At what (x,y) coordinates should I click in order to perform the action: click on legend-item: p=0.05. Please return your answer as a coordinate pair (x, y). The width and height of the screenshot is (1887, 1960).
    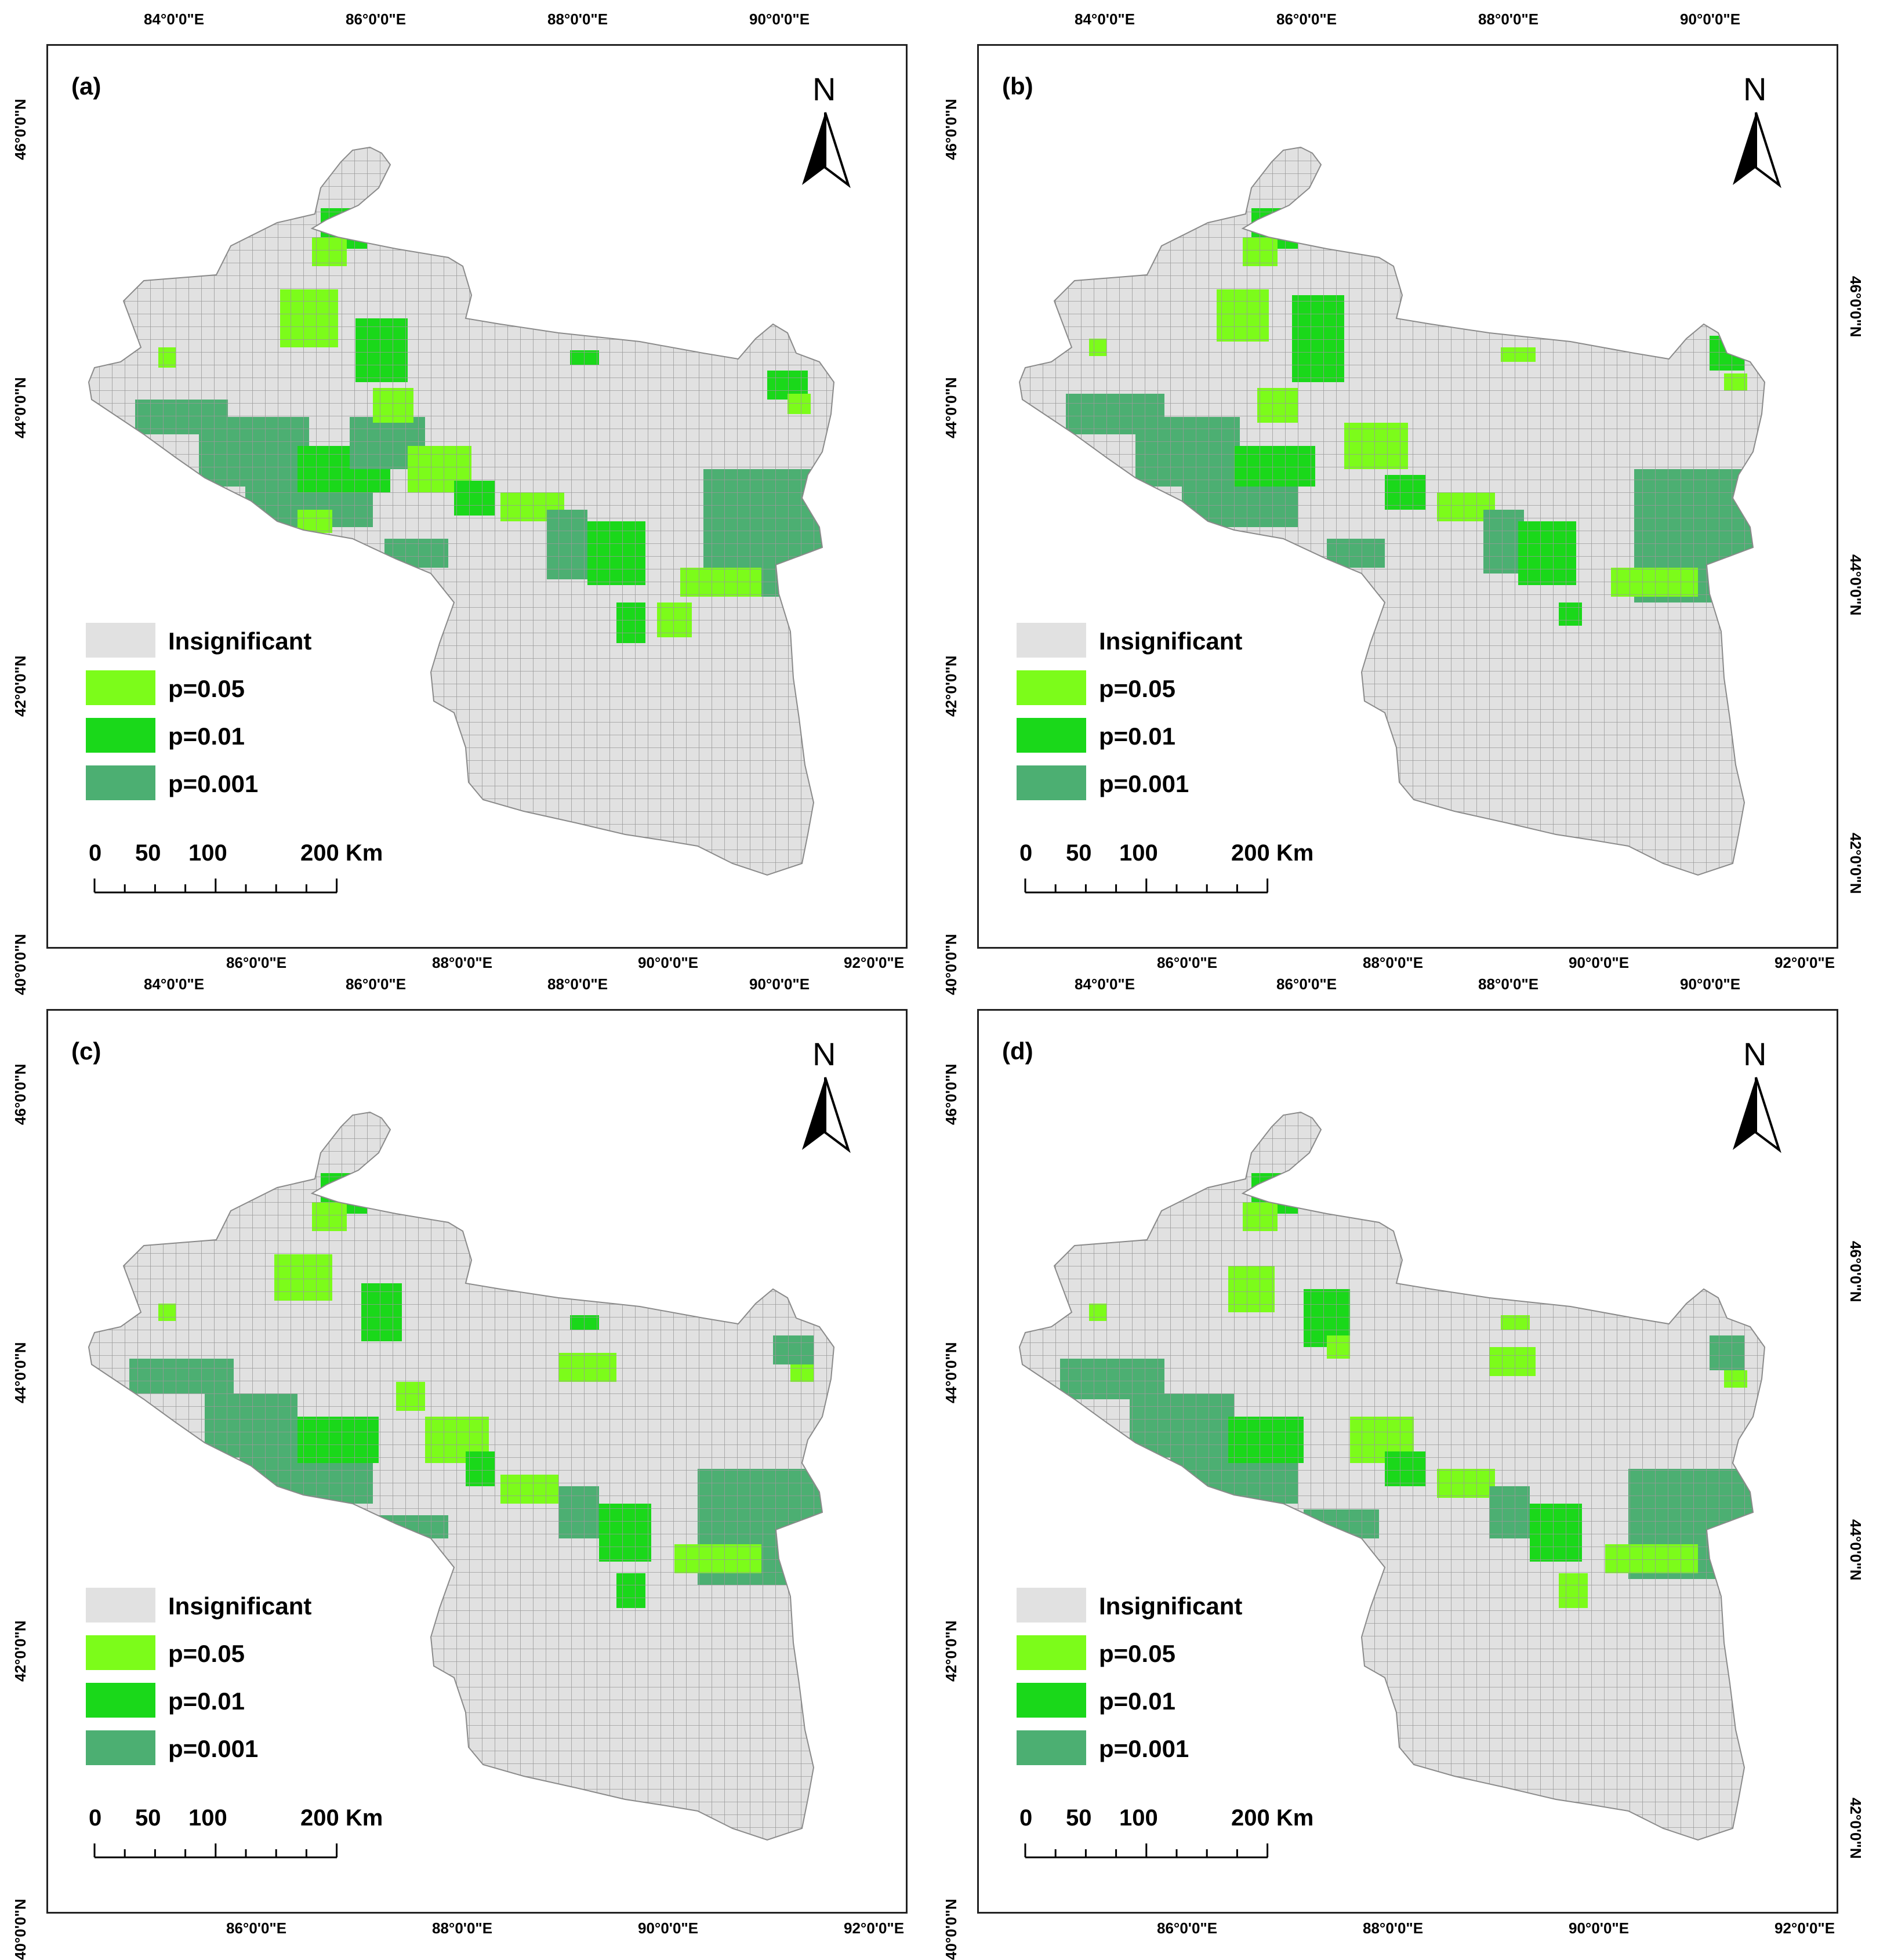
    Looking at the image, I should click on (1156, 687).